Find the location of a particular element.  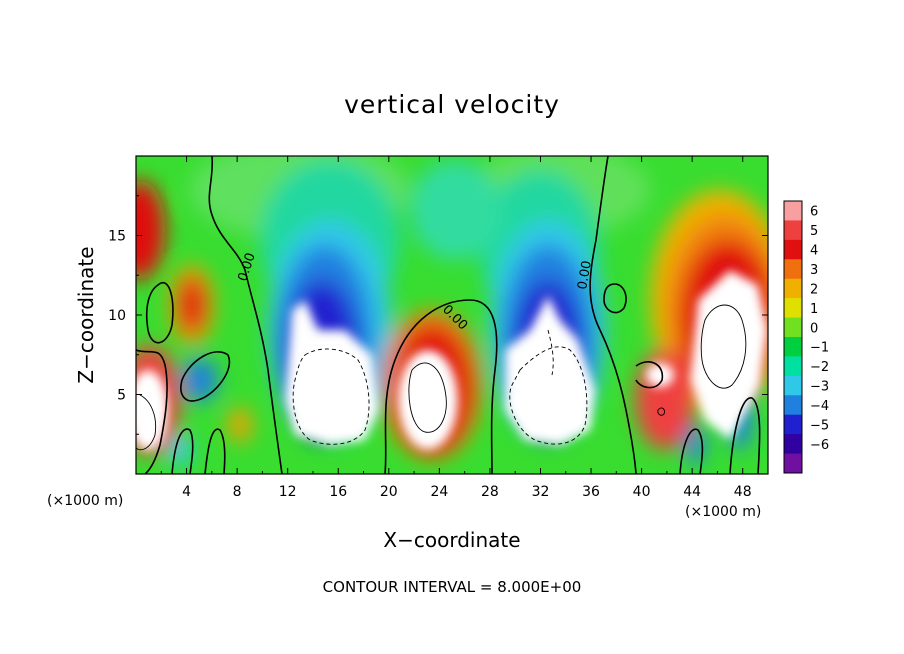

x-tick-label: 40 is located at coordinates (642, 492).